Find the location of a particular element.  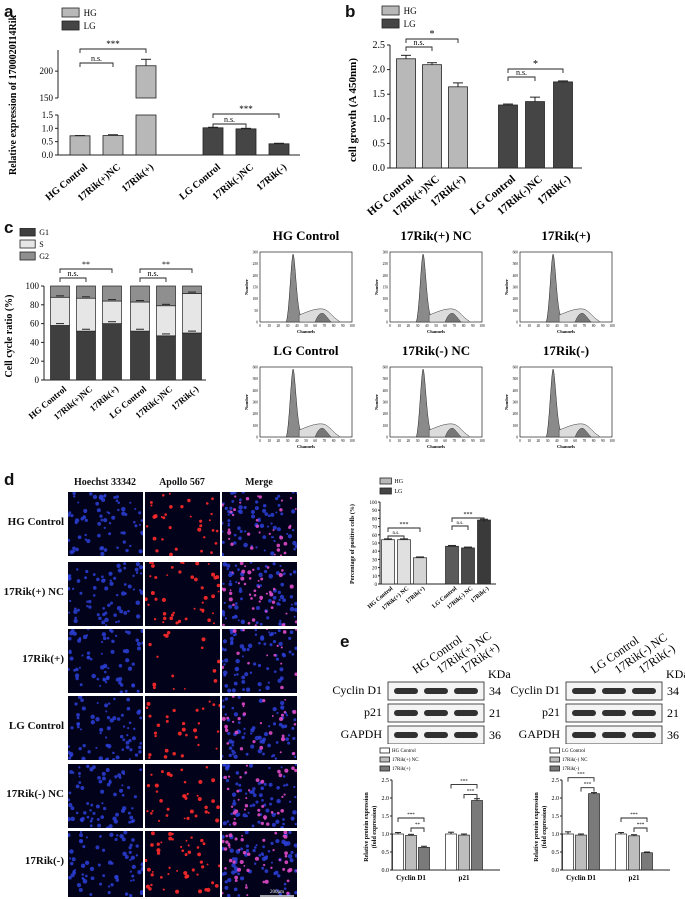

flow-ylabel-2: Number is located at coordinates (506, 287).